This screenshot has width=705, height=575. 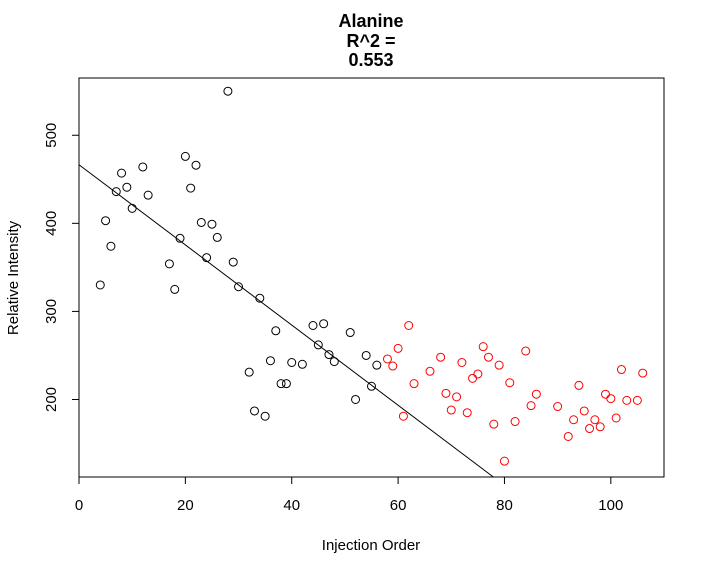 What do you see at coordinates (185, 505) in the screenshot?
I see `x-tick-label: 20` at bounding box center [185, 505].